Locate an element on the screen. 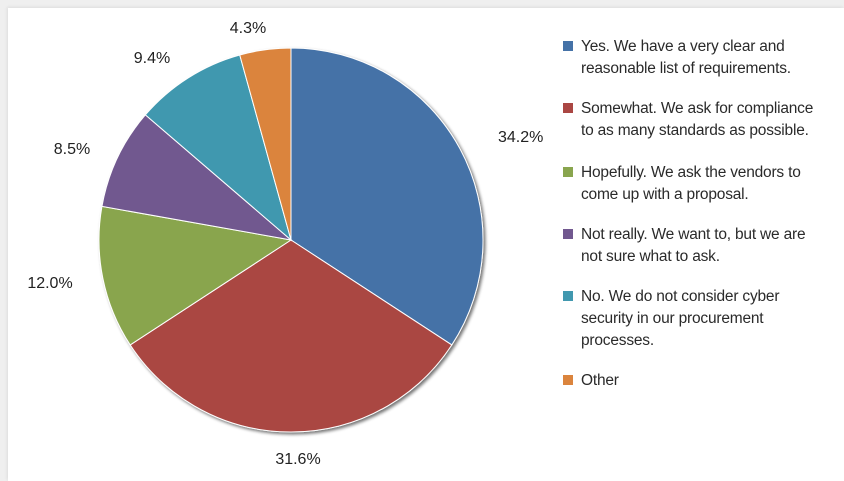 This screenshot has height=481, width=844. legend-label: Other is located at coordinates (600, 380).